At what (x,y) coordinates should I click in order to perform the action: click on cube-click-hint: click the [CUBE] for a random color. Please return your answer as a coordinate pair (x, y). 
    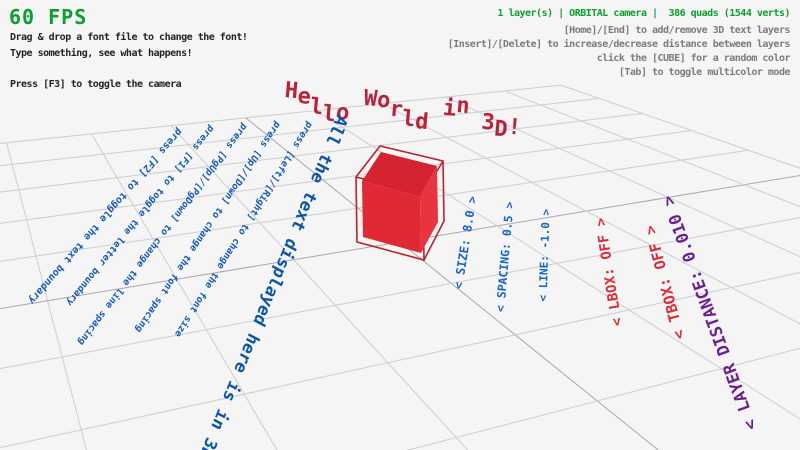
    Looking at the image, I should click on (693, 58).